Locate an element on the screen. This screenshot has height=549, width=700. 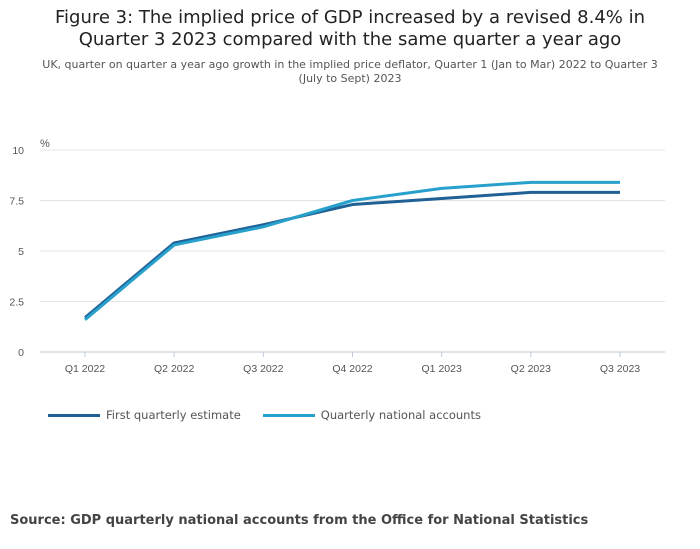
y-tick-label: 0 is located at coordinates (21, 353).